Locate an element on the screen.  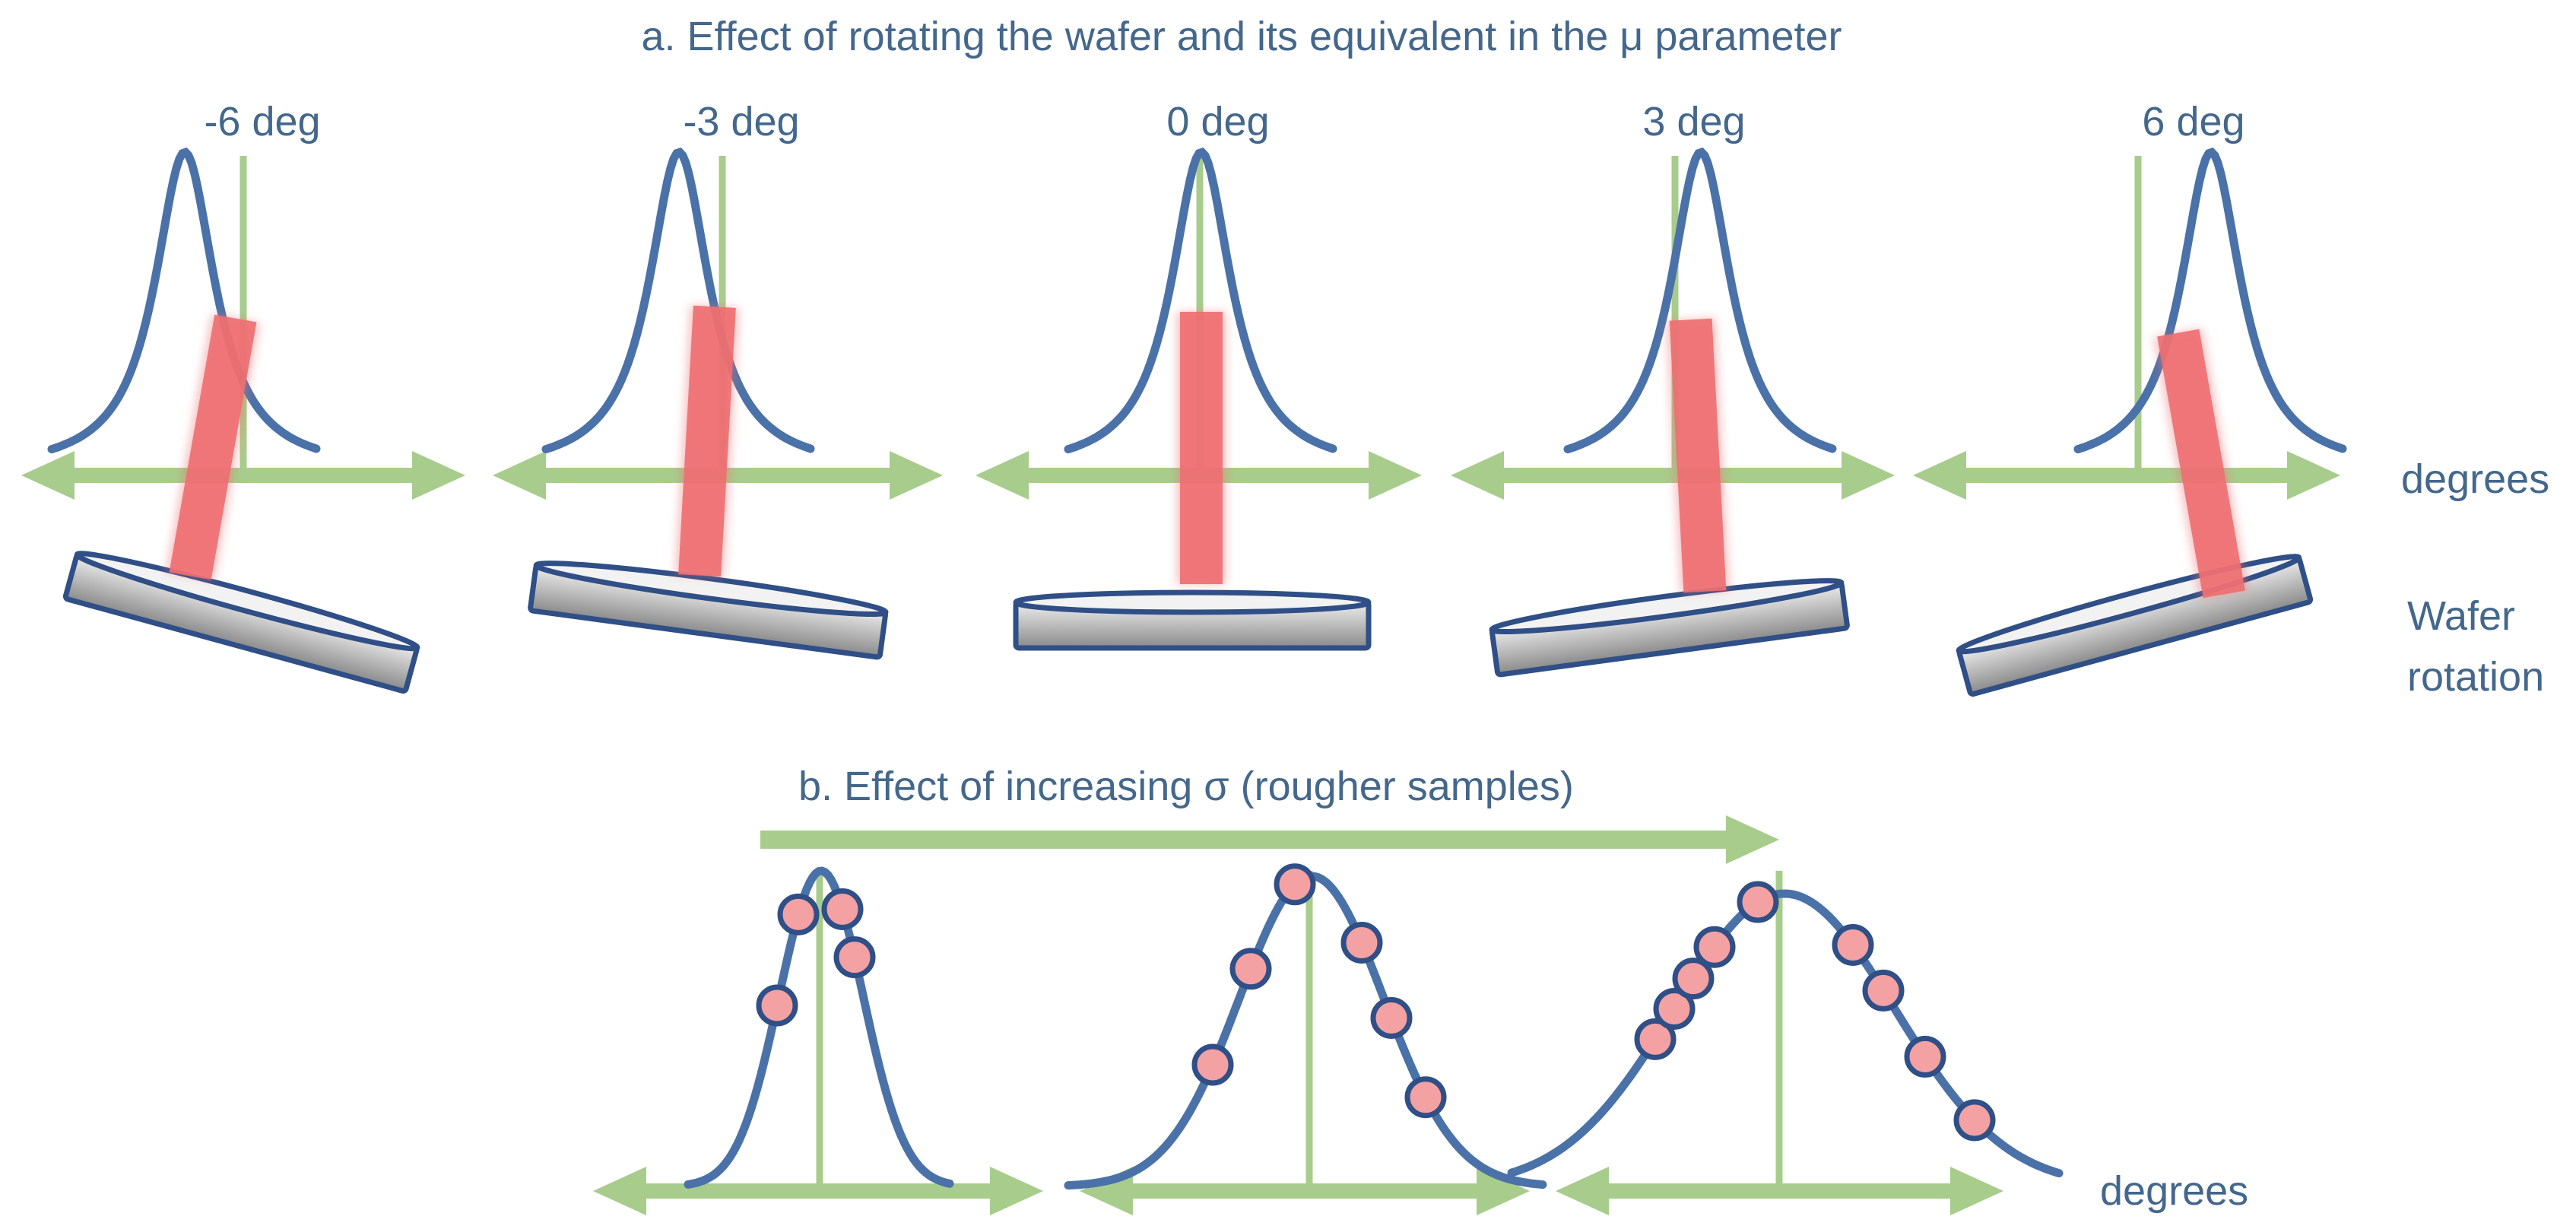
tilt-label: -6 deg is located at coordinates (262, 122).